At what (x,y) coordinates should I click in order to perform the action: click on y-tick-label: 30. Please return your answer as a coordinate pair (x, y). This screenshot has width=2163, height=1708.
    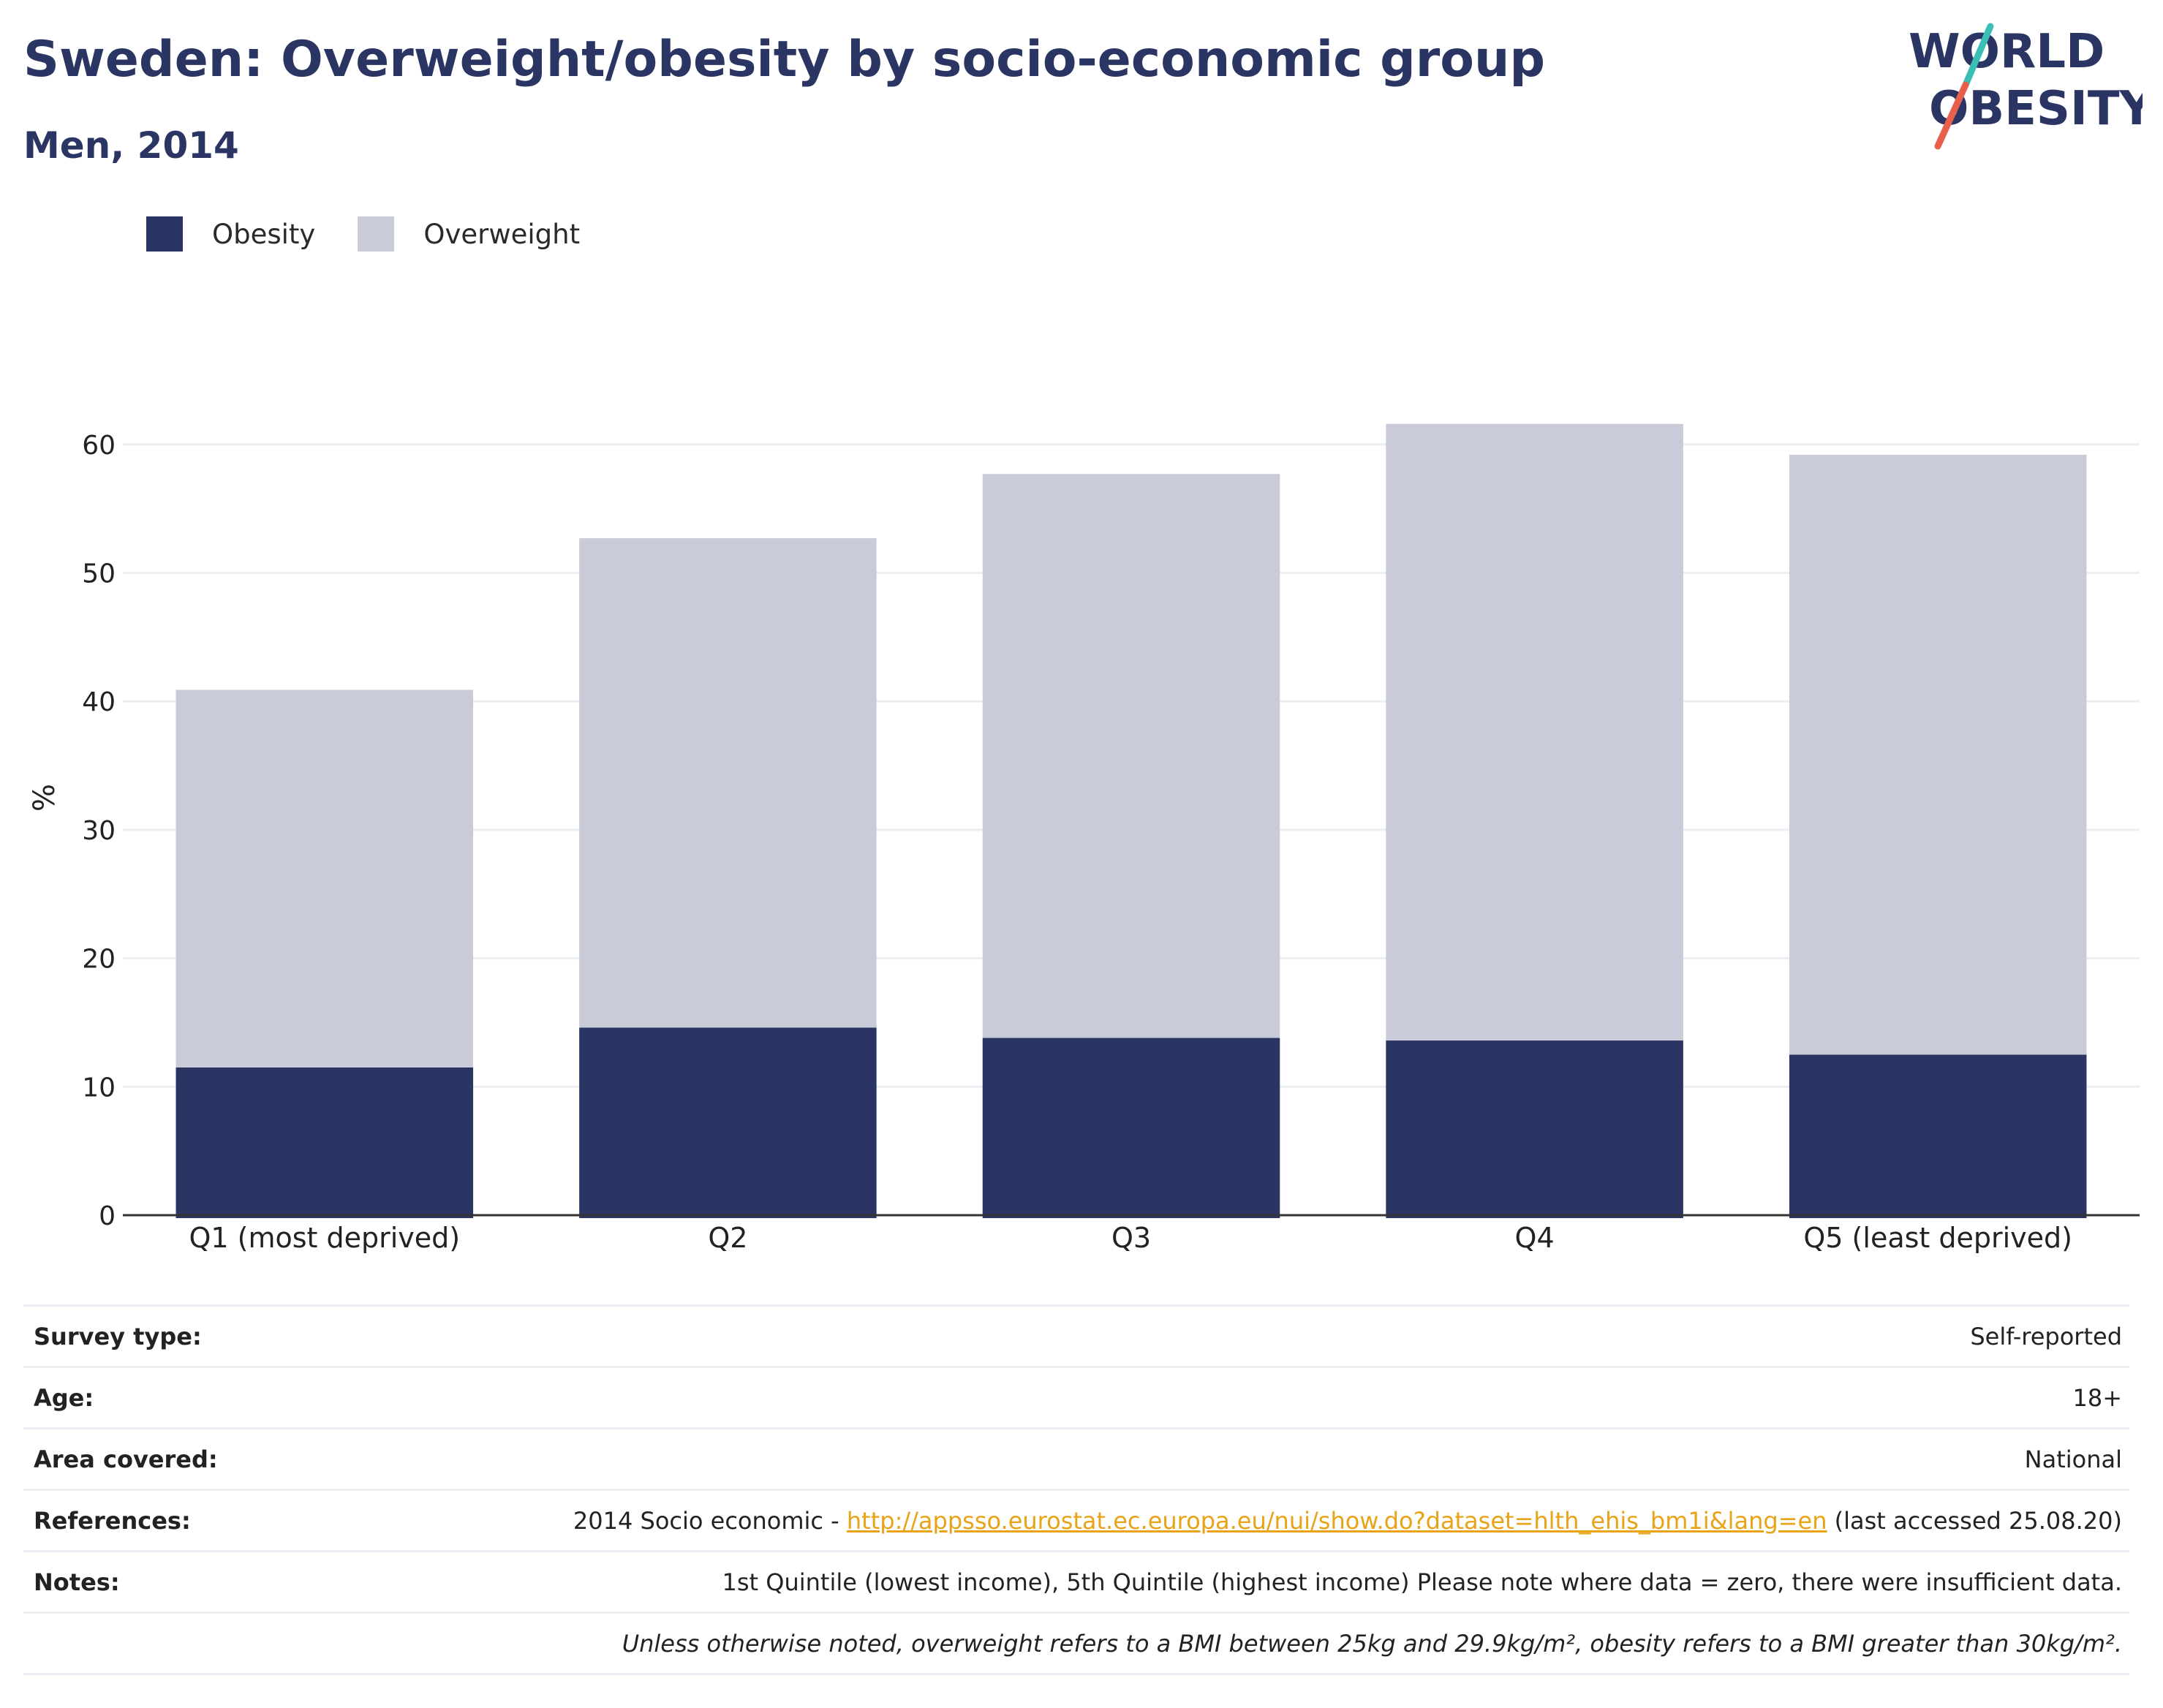
    Looking at the image, I should click on (99, 831).